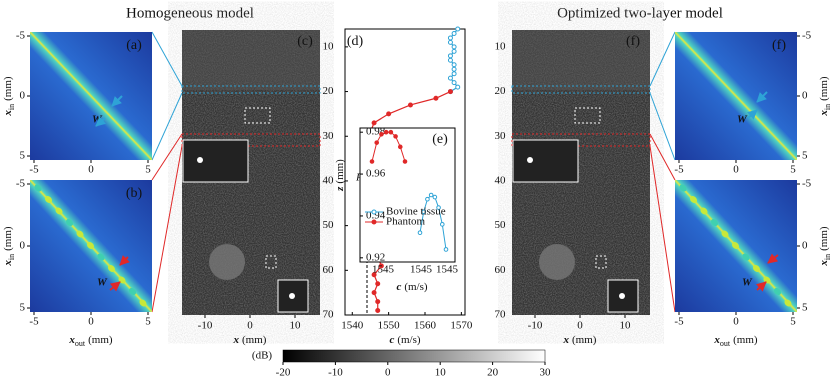 The image size is (830, 382). Describe the element at coordinates (501, 270) in the screenshot. I see `y-tick-label: 60` at that location.